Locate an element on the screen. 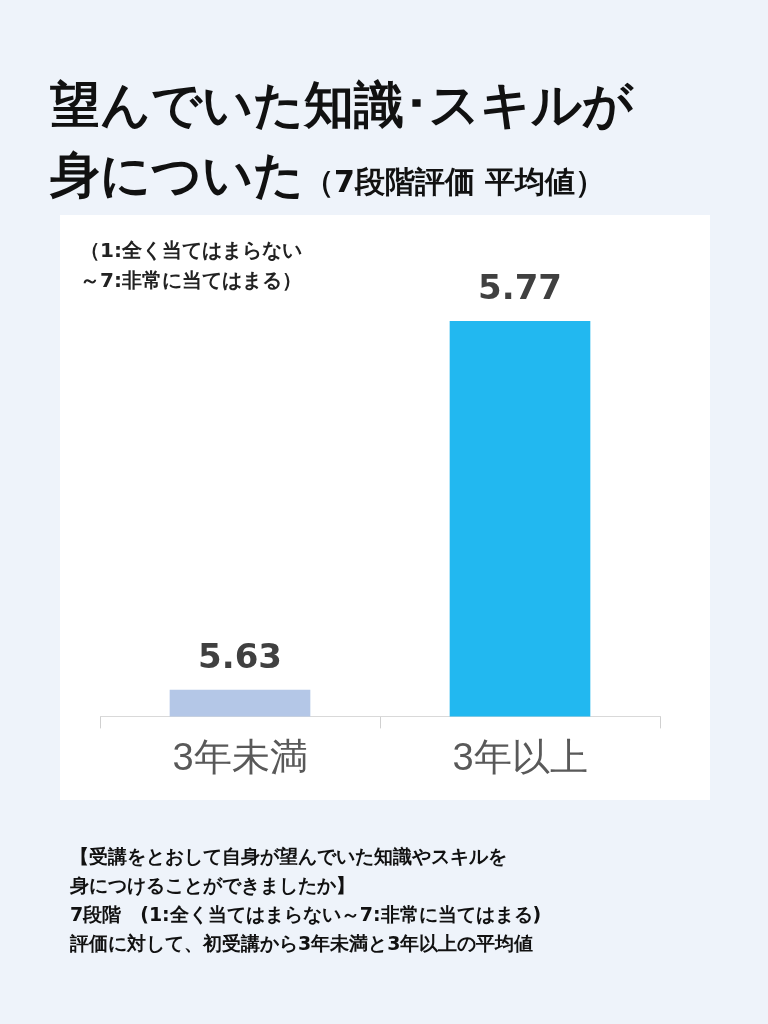  x-tick-label: 3年以上 is located at coordinates (520, 756).